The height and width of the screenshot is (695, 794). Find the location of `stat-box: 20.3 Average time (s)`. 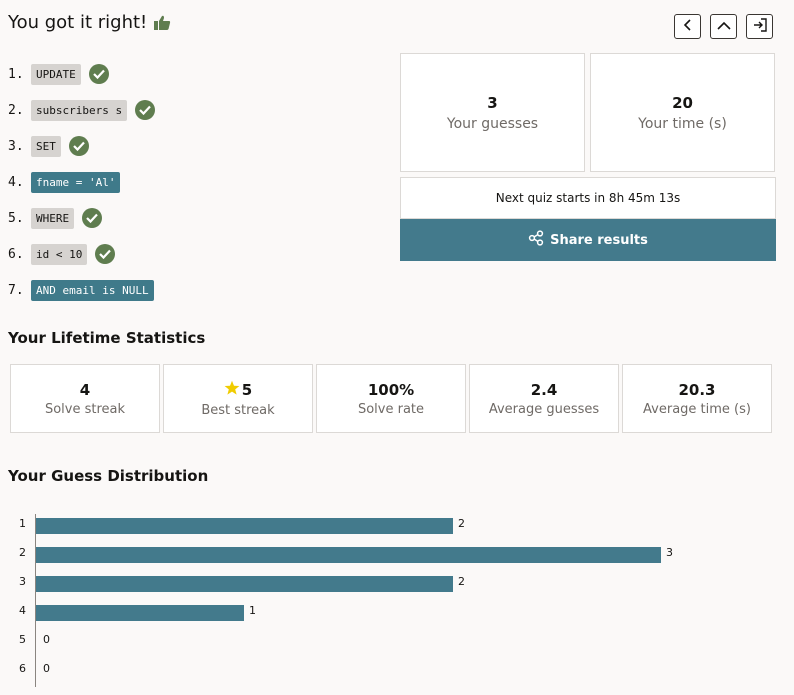

stat-box: 20.3 Average time (s) is located at coordinates (697, 398).